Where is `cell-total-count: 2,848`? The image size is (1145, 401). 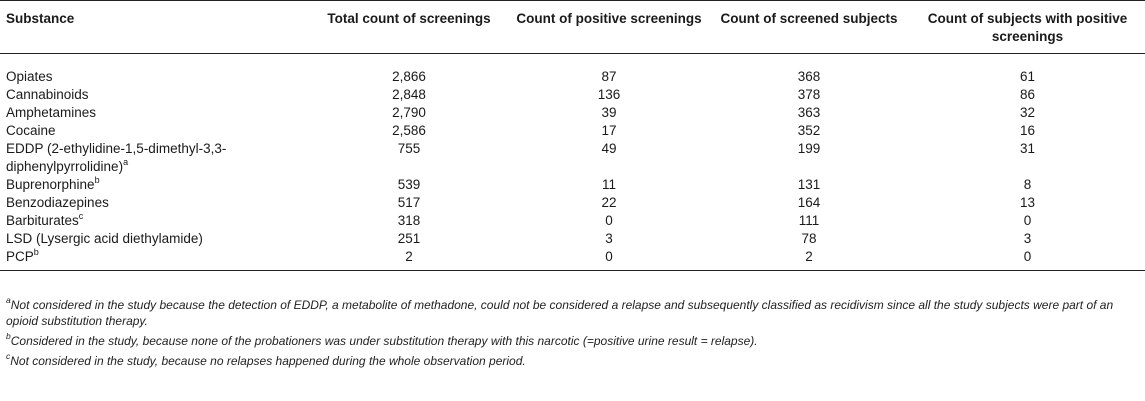 cell-total-count: 2,848 is located at coordinates (409, 94).